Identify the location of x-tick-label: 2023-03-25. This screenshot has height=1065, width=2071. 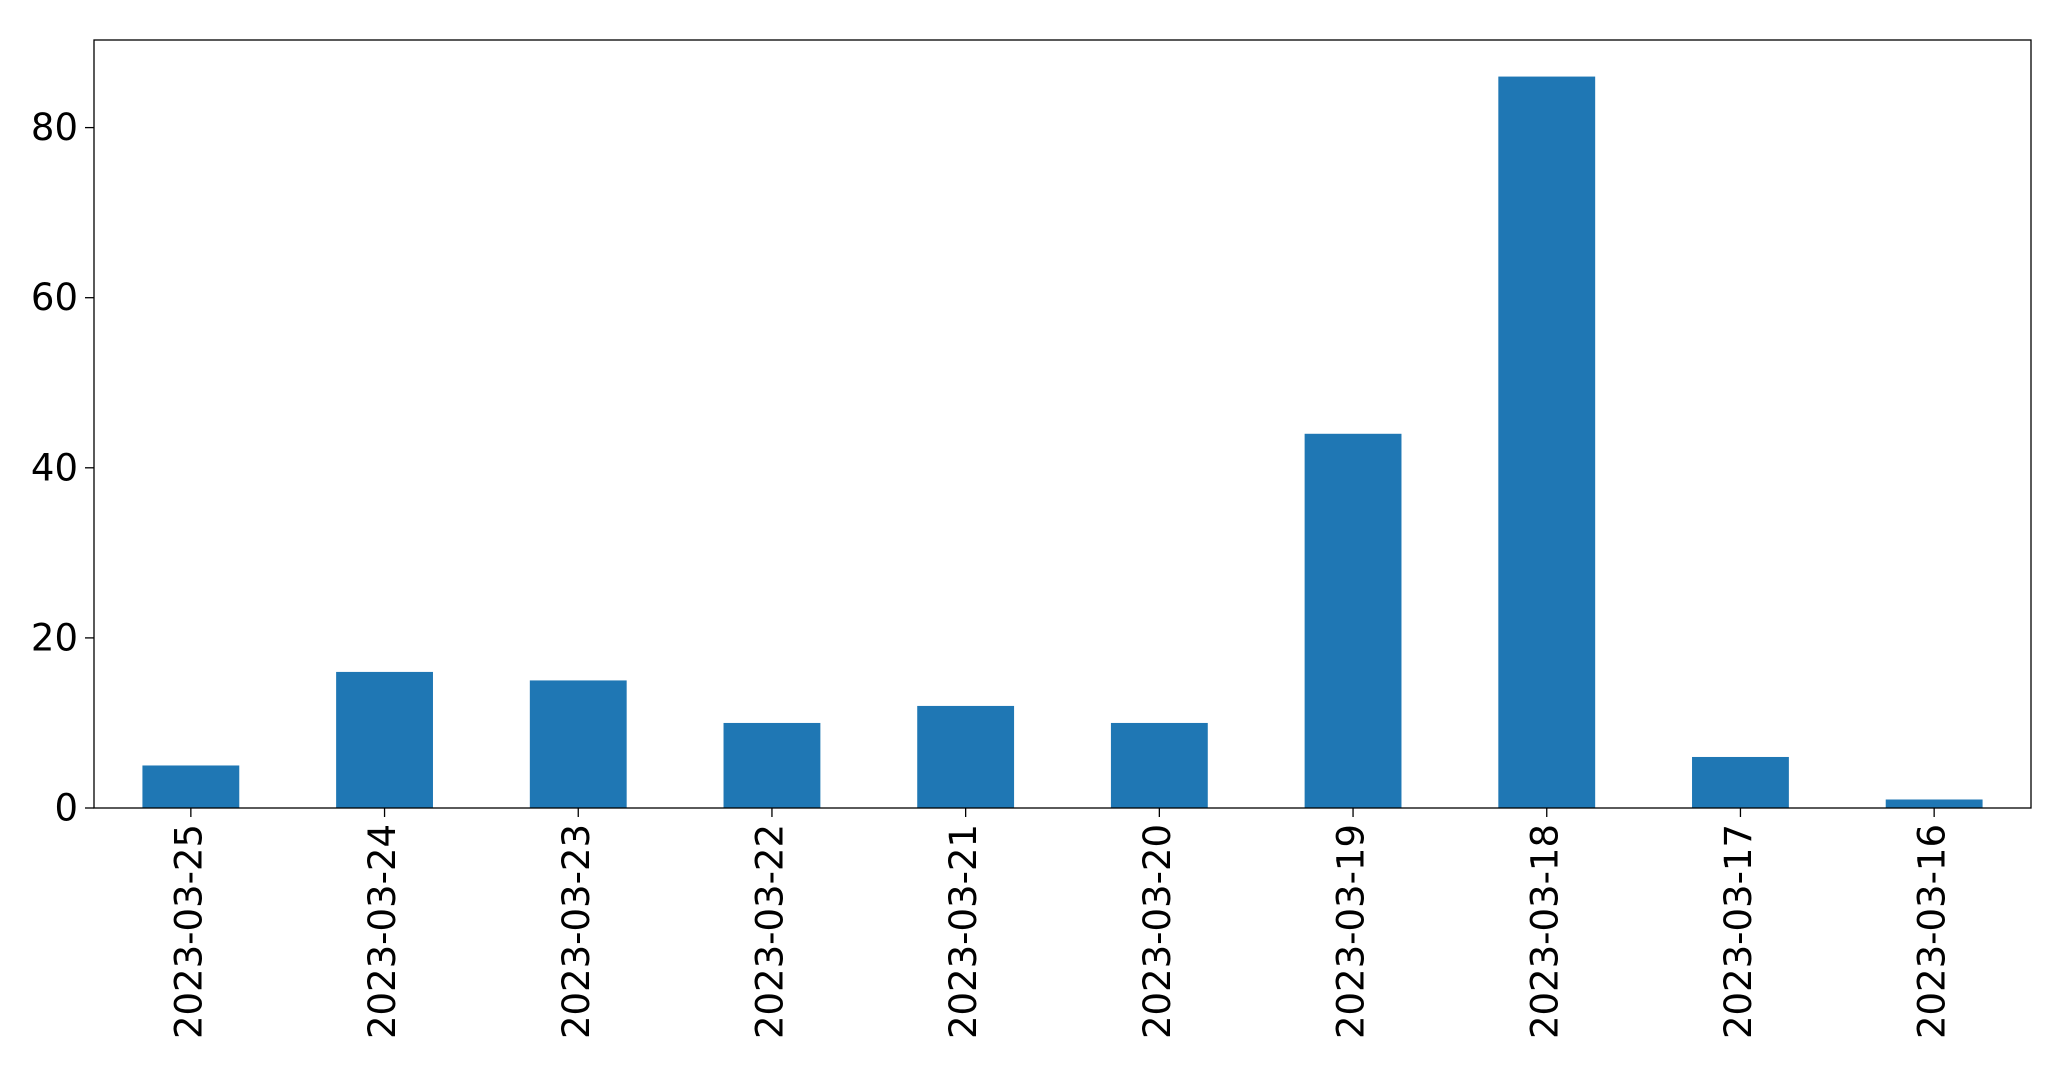
(188, 931).